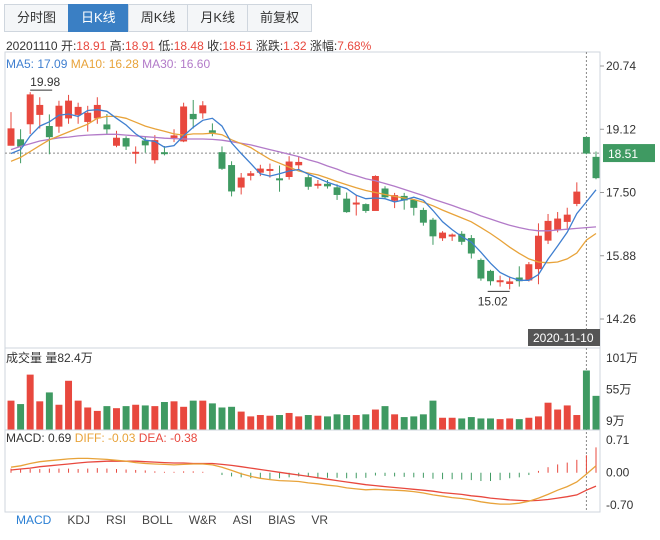 The width and height of the screenshot is (660, 540). I want to click on tab-monthly-k: 月K线, so click(218, 18).